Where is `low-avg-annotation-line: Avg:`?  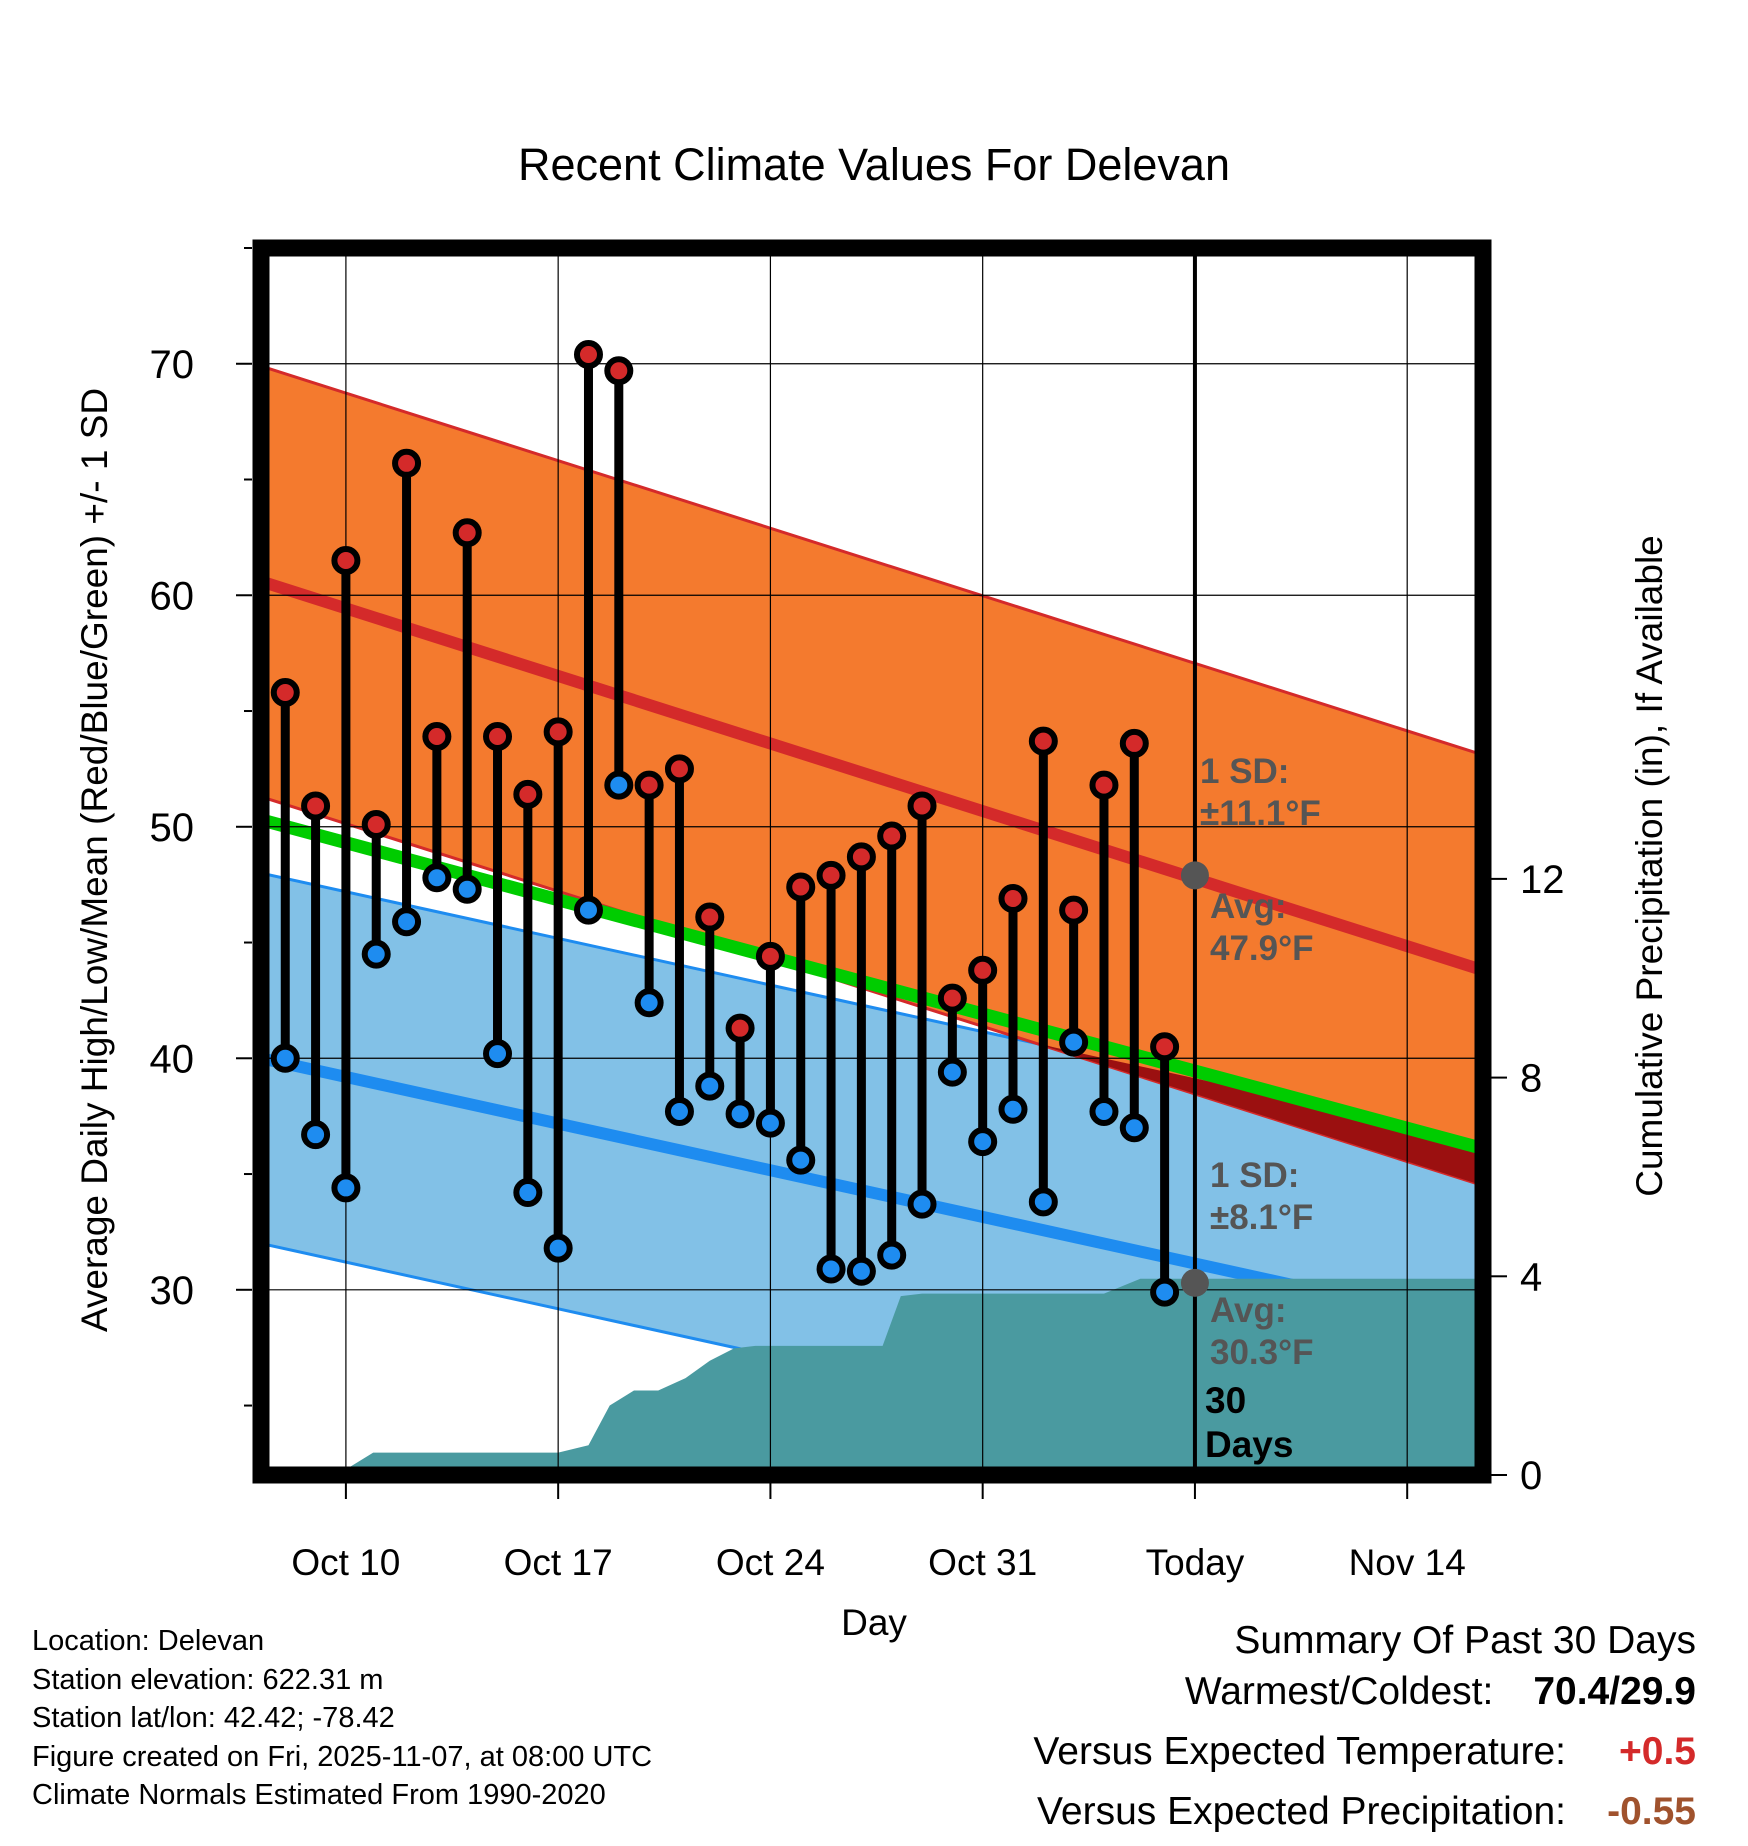 low-avg-annotation-line: Avg: is located at coordinates (1248, 1310).